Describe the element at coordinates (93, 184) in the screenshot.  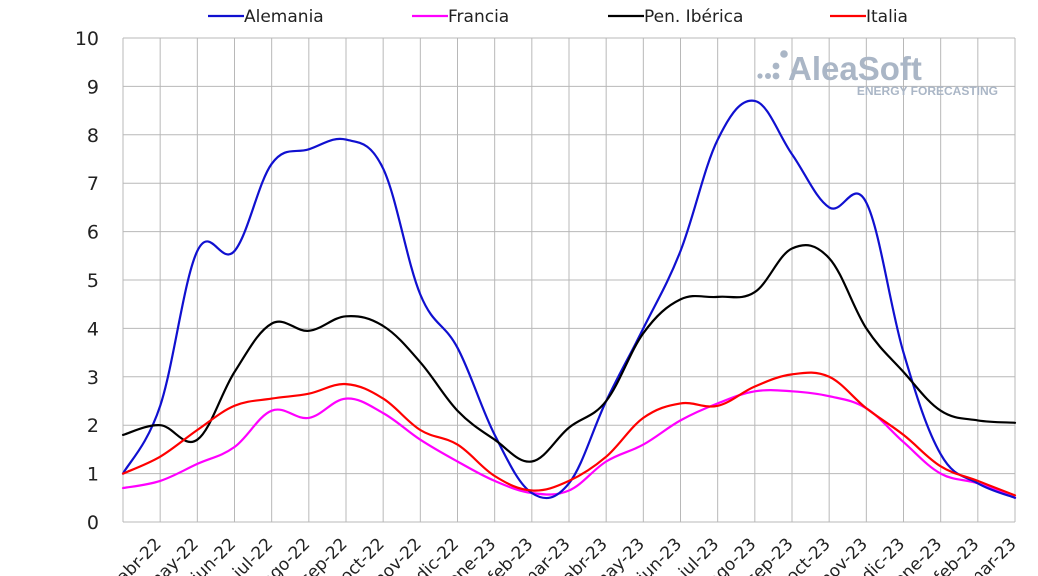
I see `y-tick-label: 7` at that location.